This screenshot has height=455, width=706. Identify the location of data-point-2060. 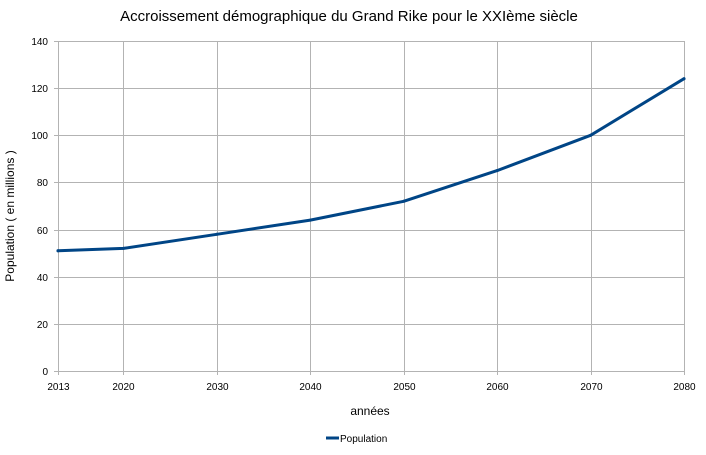
(497, 171).